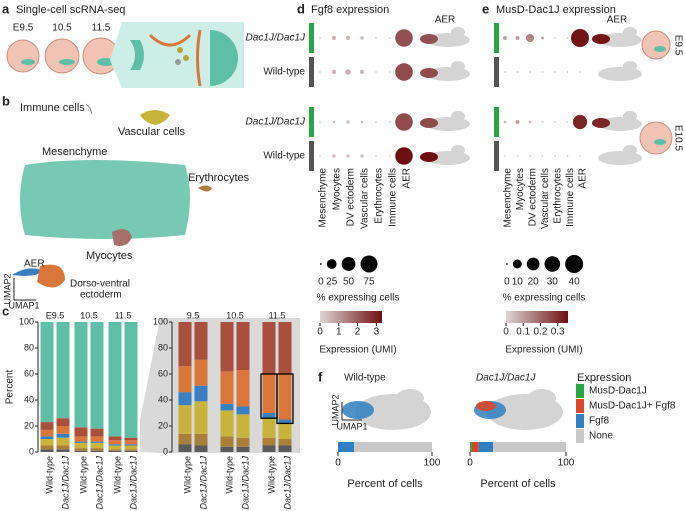  Describe the element at coordinates (301, 8) in the screenshot. I see `panel-label: d` at that location.